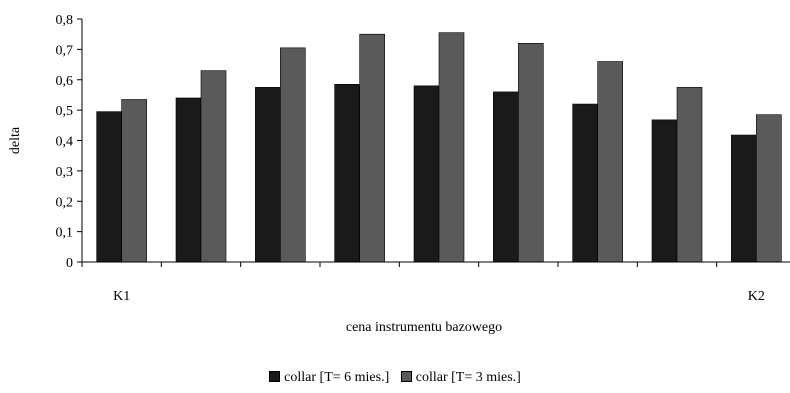 This screenshot has height=393, width=790. I want to click on x-axis-ticks: K1 K2, so click(423, 283).